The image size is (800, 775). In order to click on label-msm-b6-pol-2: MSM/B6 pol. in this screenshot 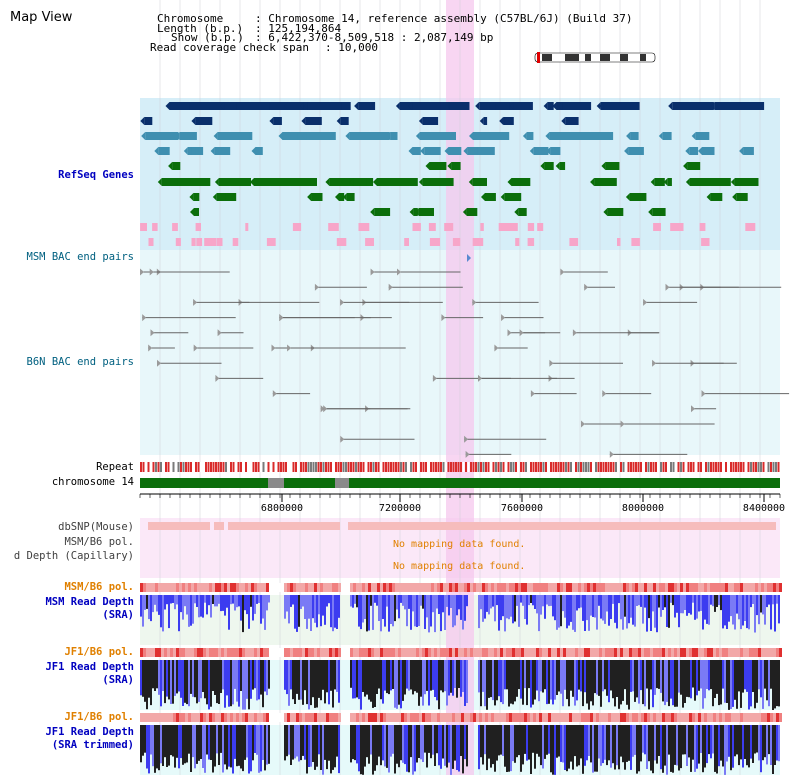, I will do `click(99, 587)`.